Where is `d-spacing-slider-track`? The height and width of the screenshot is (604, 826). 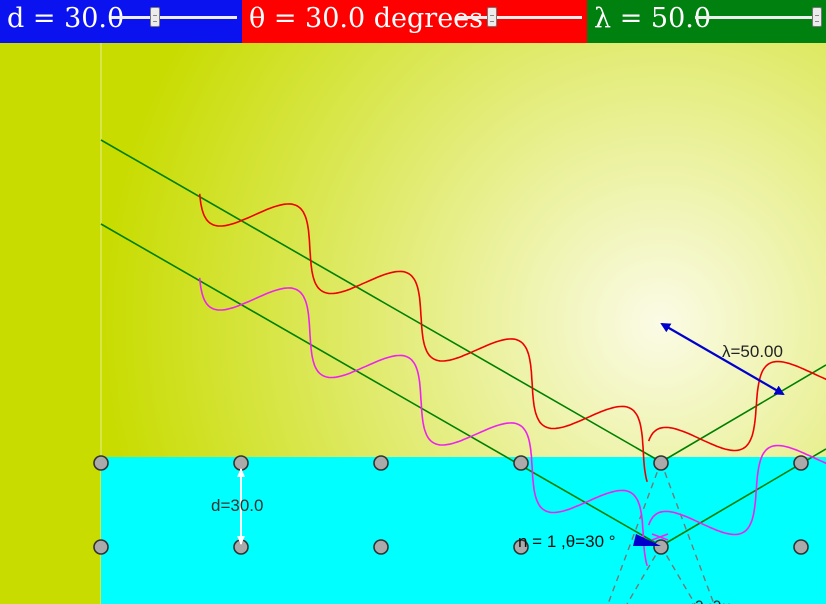
d-spacing-slider-track is located at coordinates (174, 17).